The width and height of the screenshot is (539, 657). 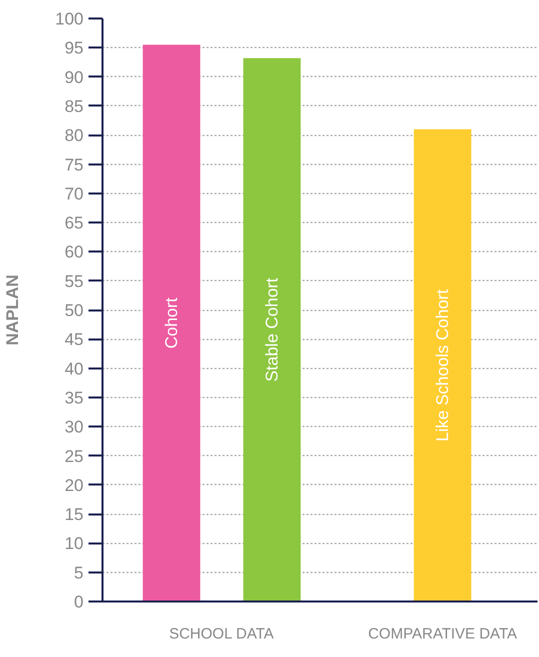 I want to click on y-tick-label: 100, so click(x=69, y=19).